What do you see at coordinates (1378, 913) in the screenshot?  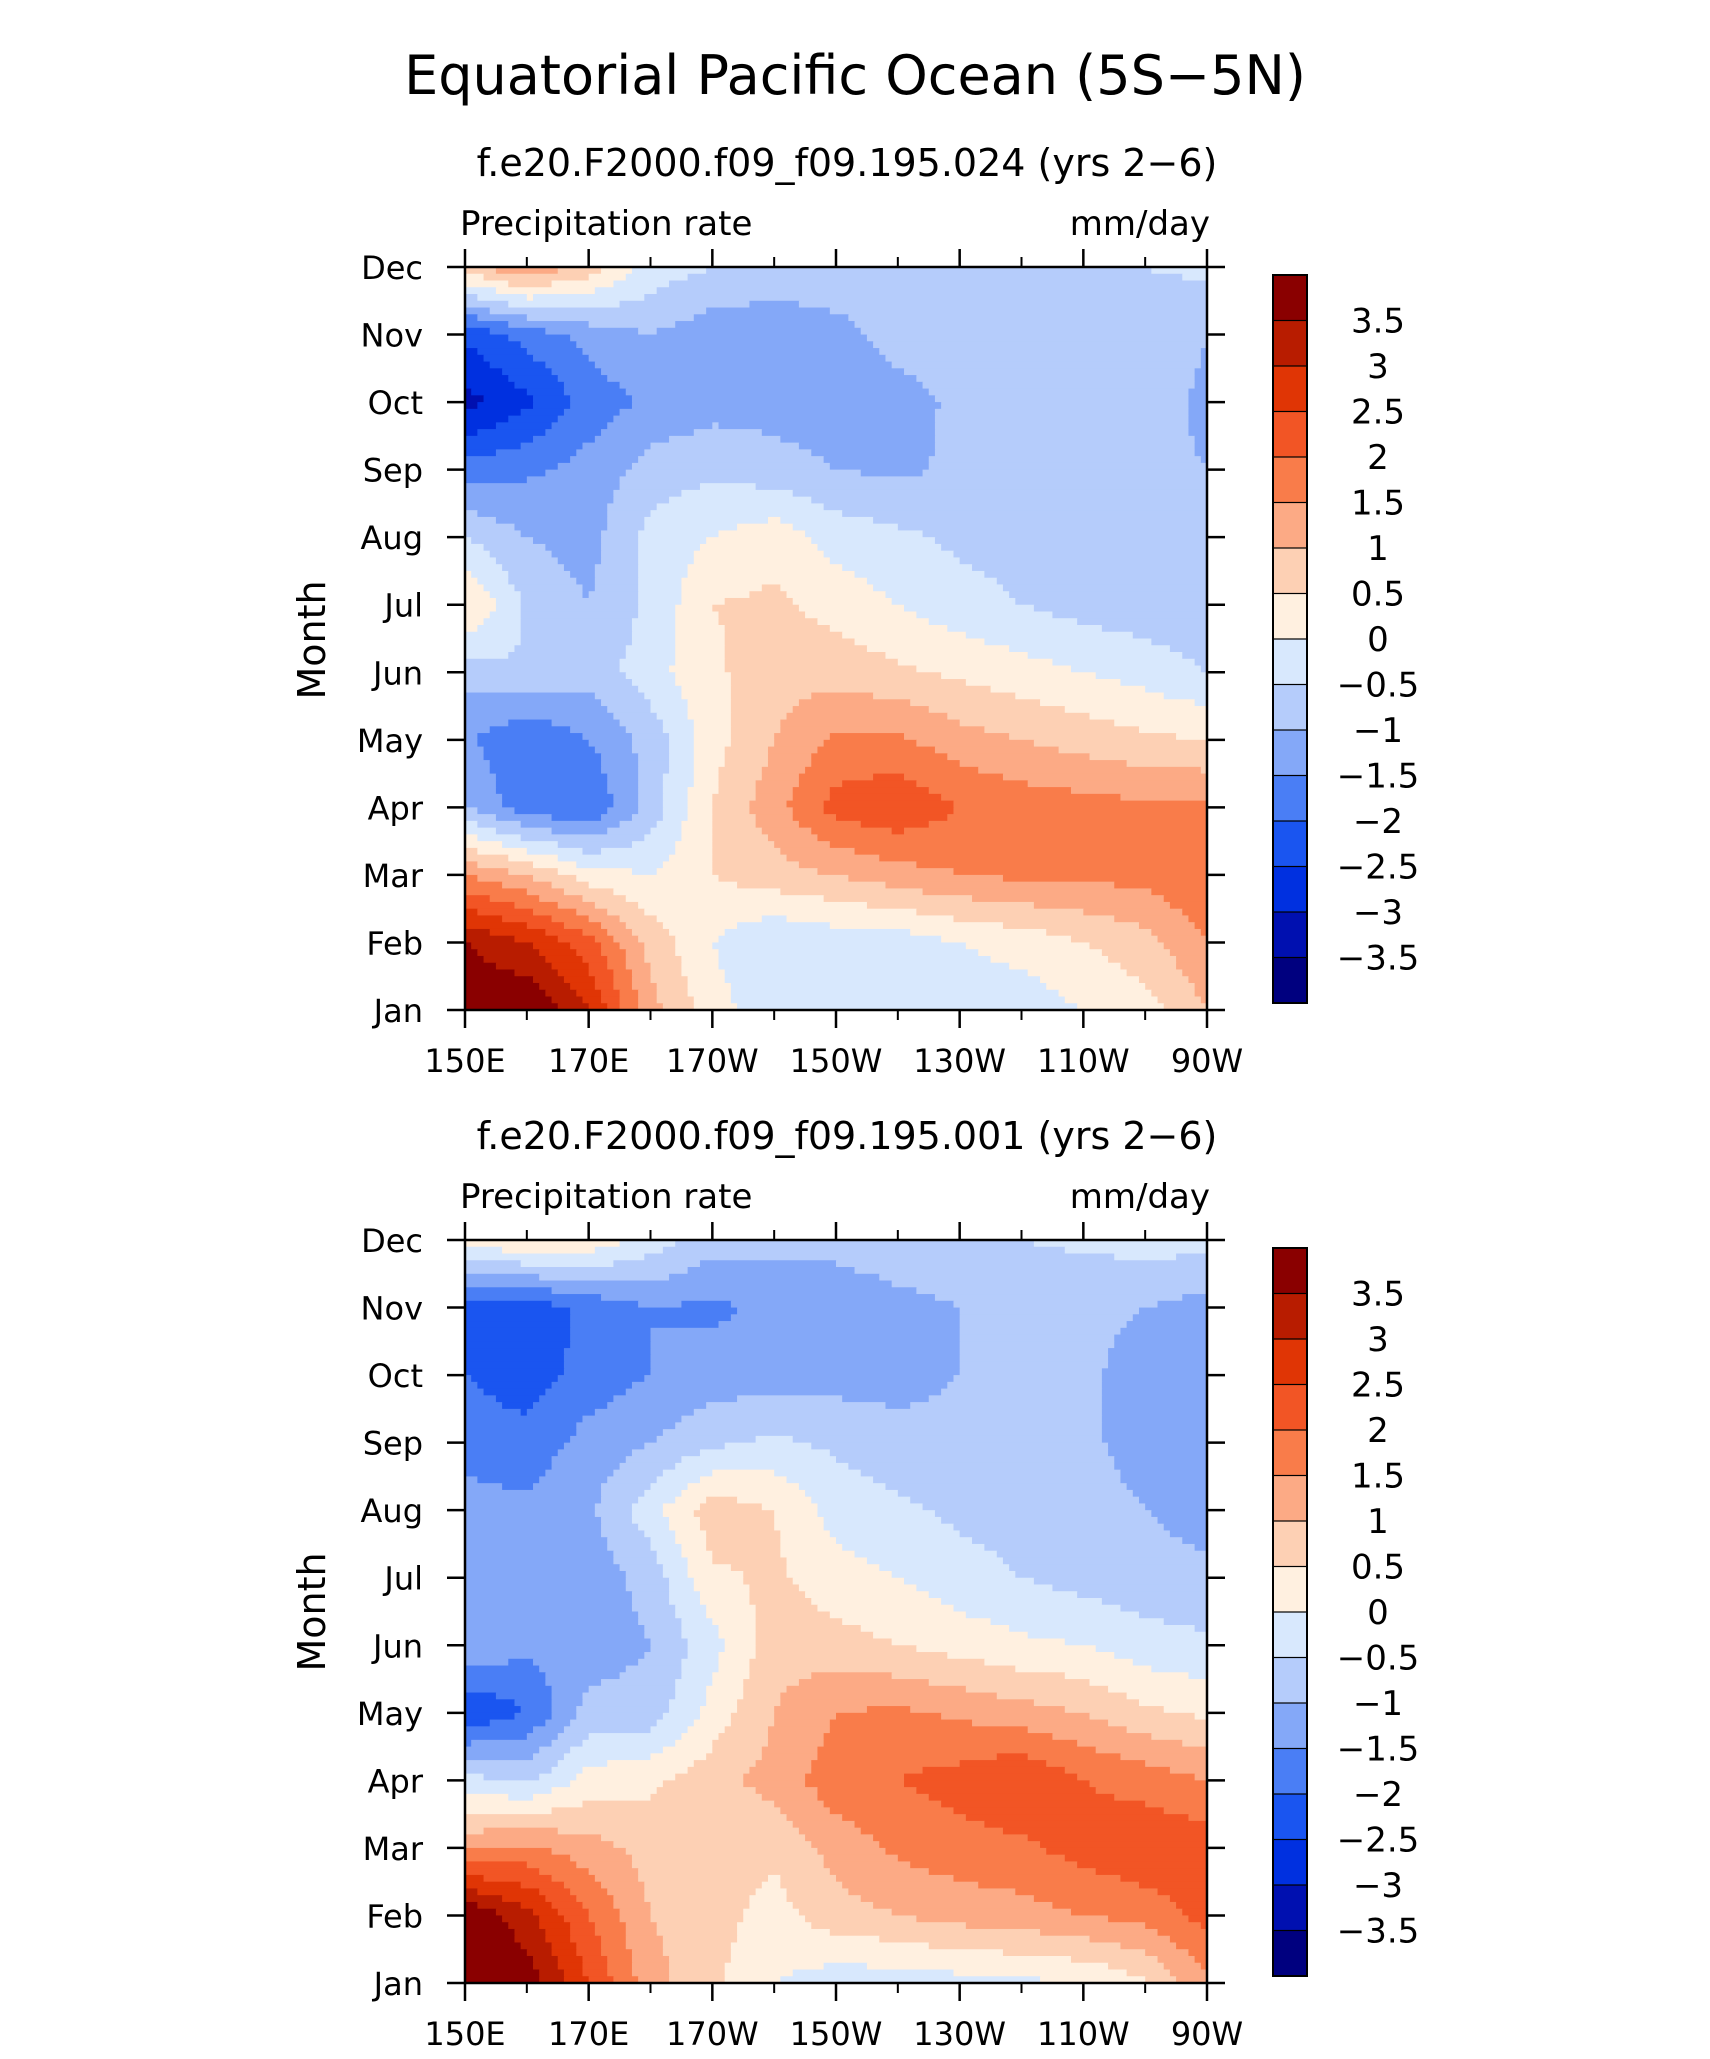 I see `colorbar-label: −3` at bounding box center [1378, 913].